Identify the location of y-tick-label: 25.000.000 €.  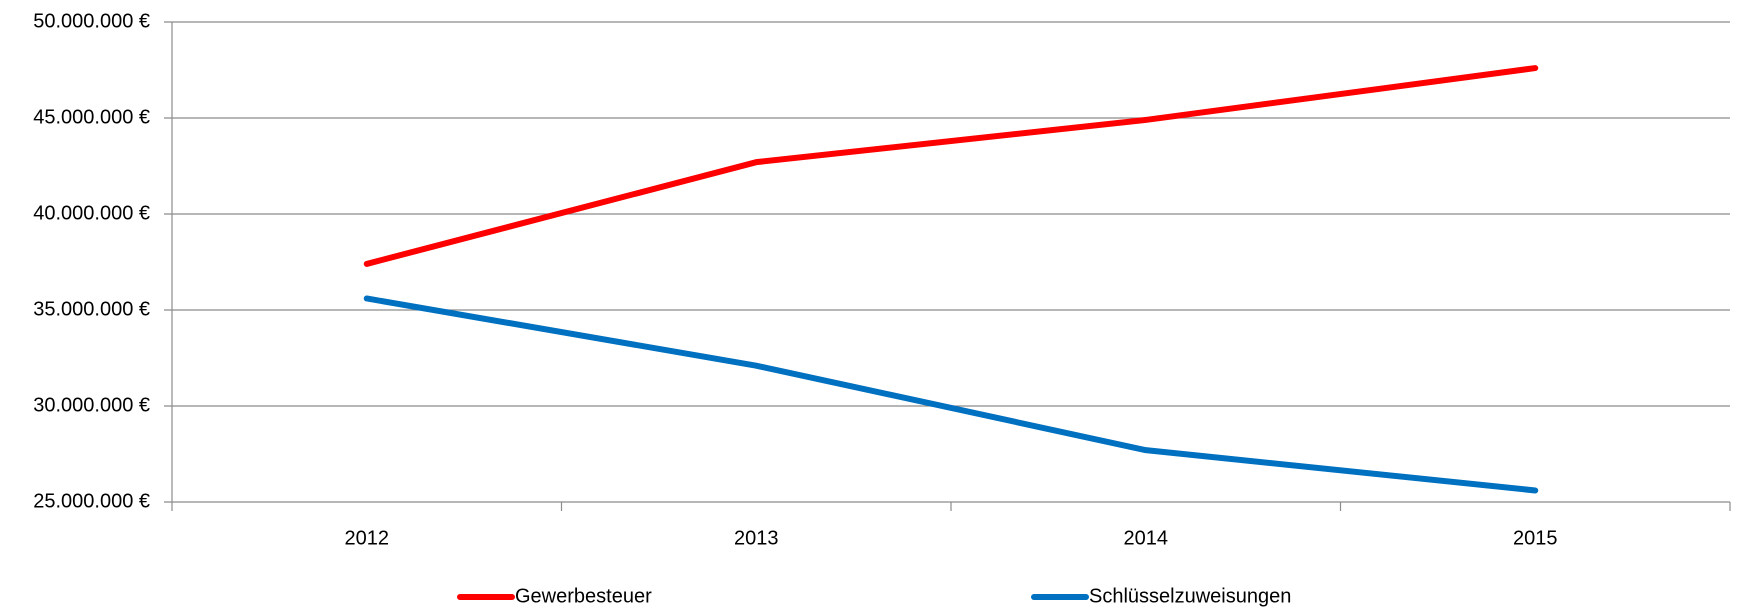
(91, 501).